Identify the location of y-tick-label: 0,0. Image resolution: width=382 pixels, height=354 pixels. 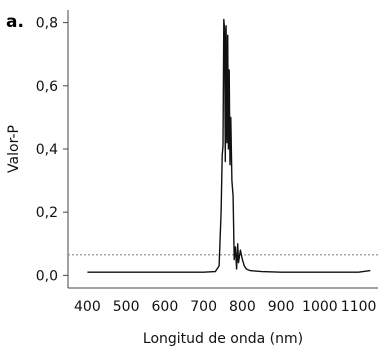
(47, 276).